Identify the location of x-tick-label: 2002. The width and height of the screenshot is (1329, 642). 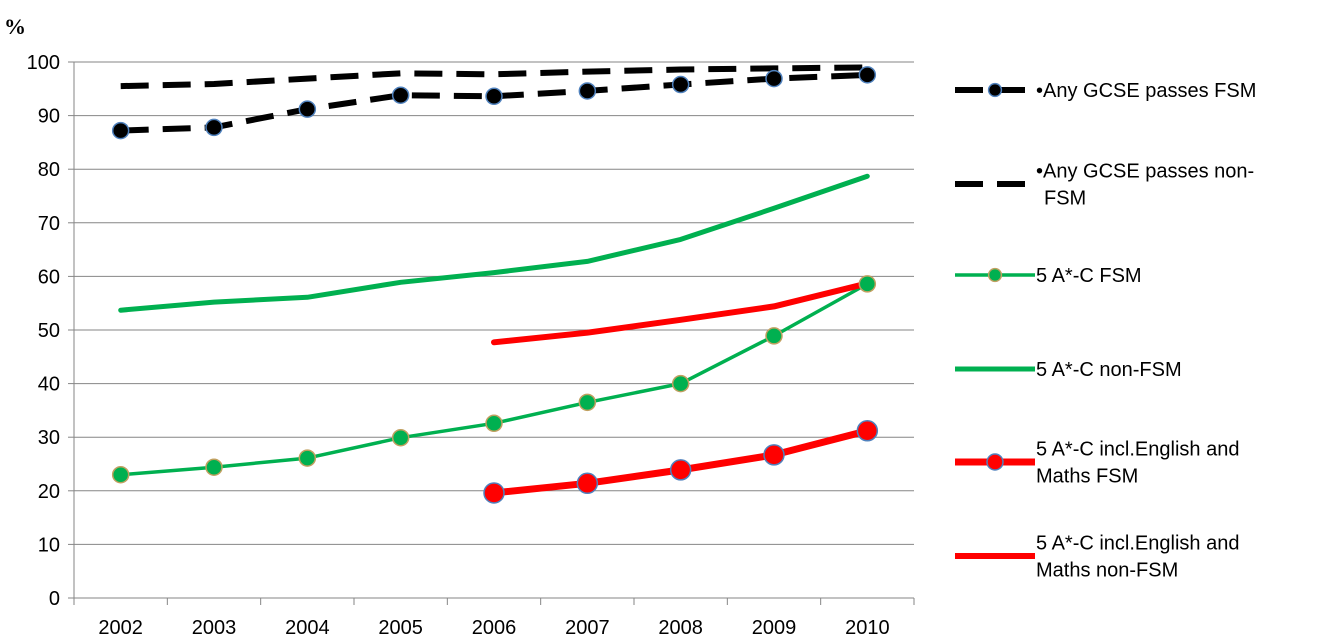
(120, 628).